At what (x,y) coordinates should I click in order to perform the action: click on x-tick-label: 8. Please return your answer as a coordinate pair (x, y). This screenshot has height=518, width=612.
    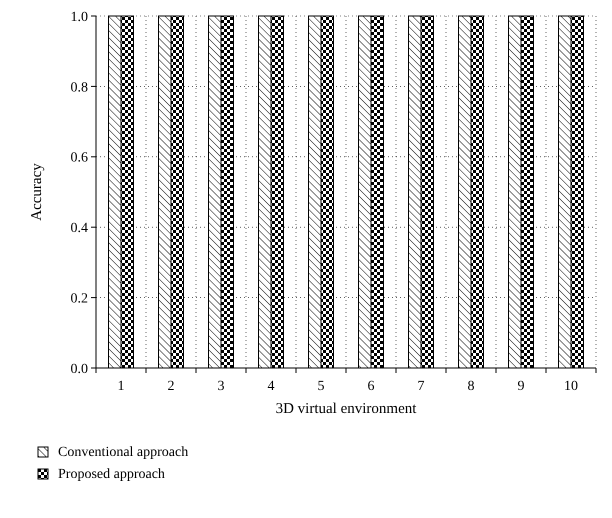
    Looking at the image, I should click on (471, 386).